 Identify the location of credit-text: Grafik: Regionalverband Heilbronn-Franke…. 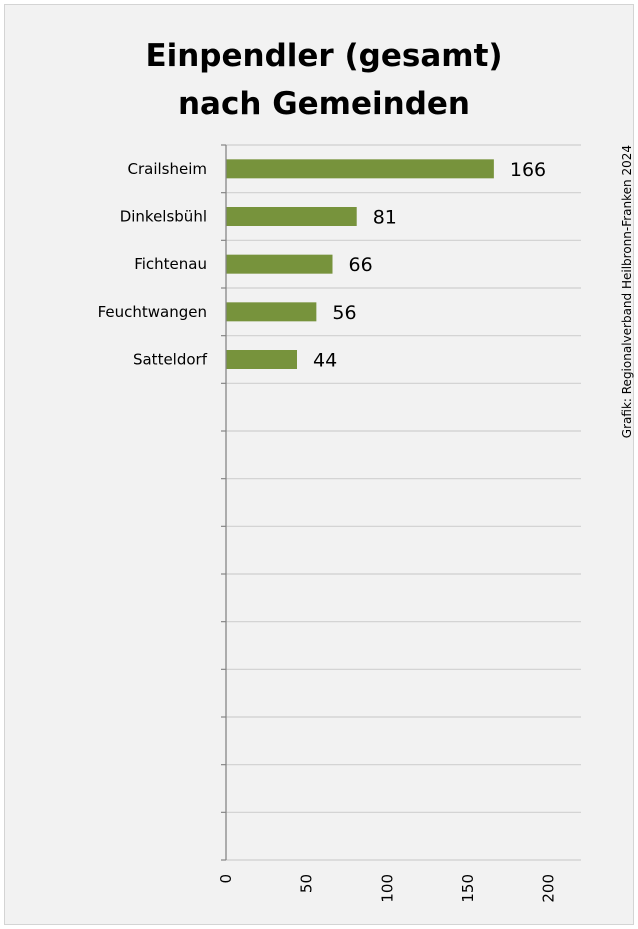
(627, 291).